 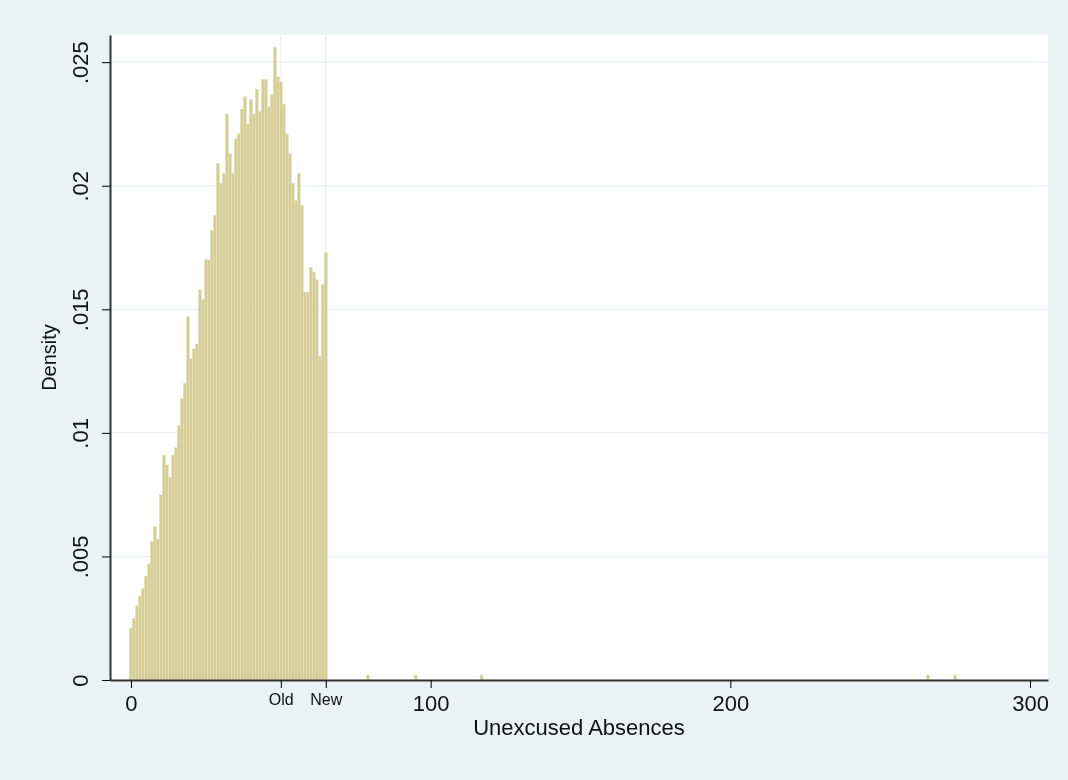 I want to click on x-tick-label: 300, so click(x=1030, y=703).